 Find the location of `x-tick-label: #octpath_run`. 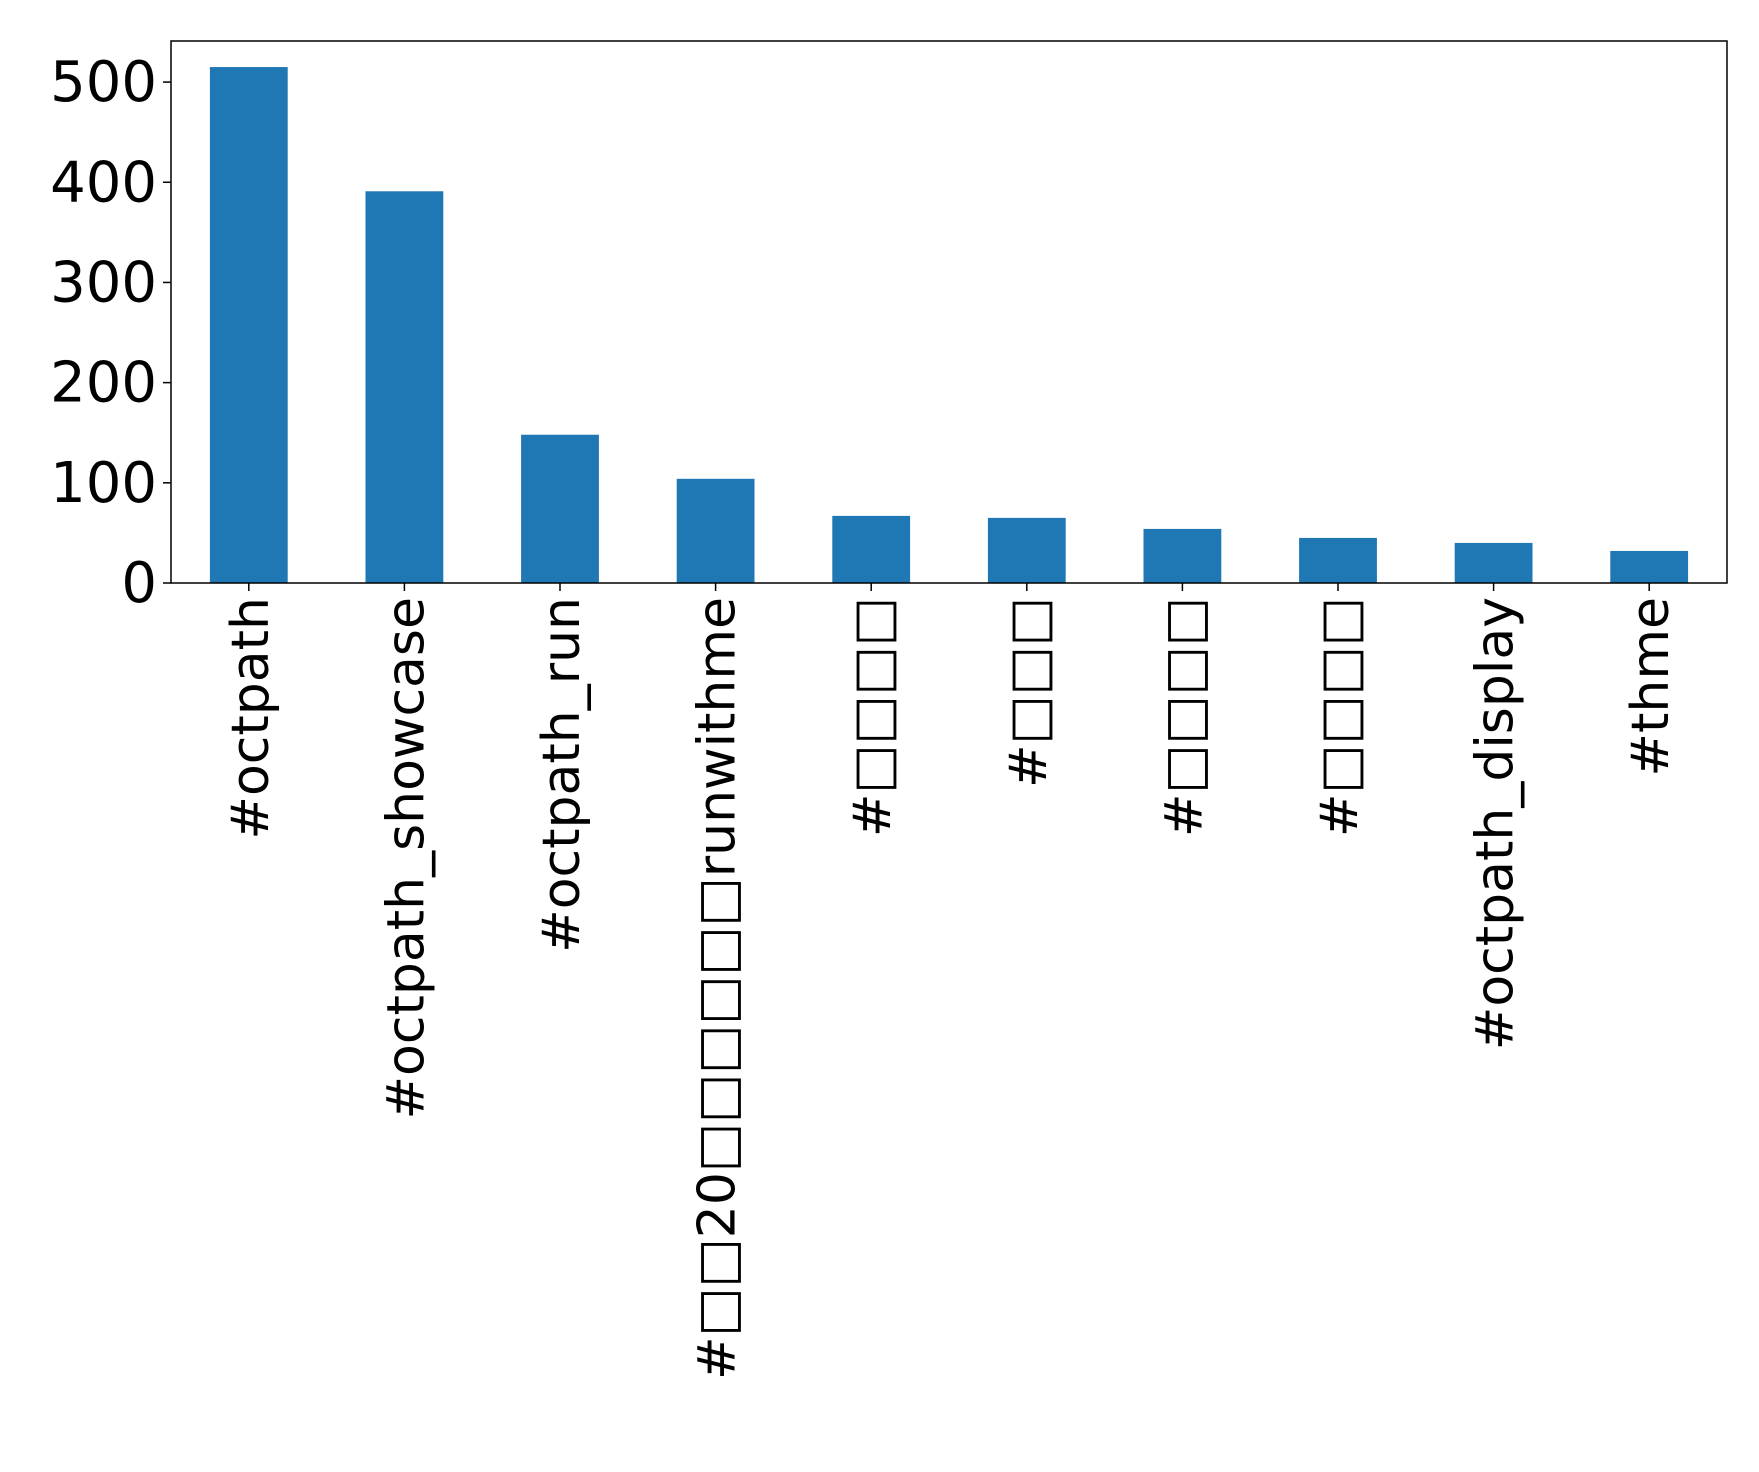

x-tick-label: #octpath_run is located at coordinates (562, 775).